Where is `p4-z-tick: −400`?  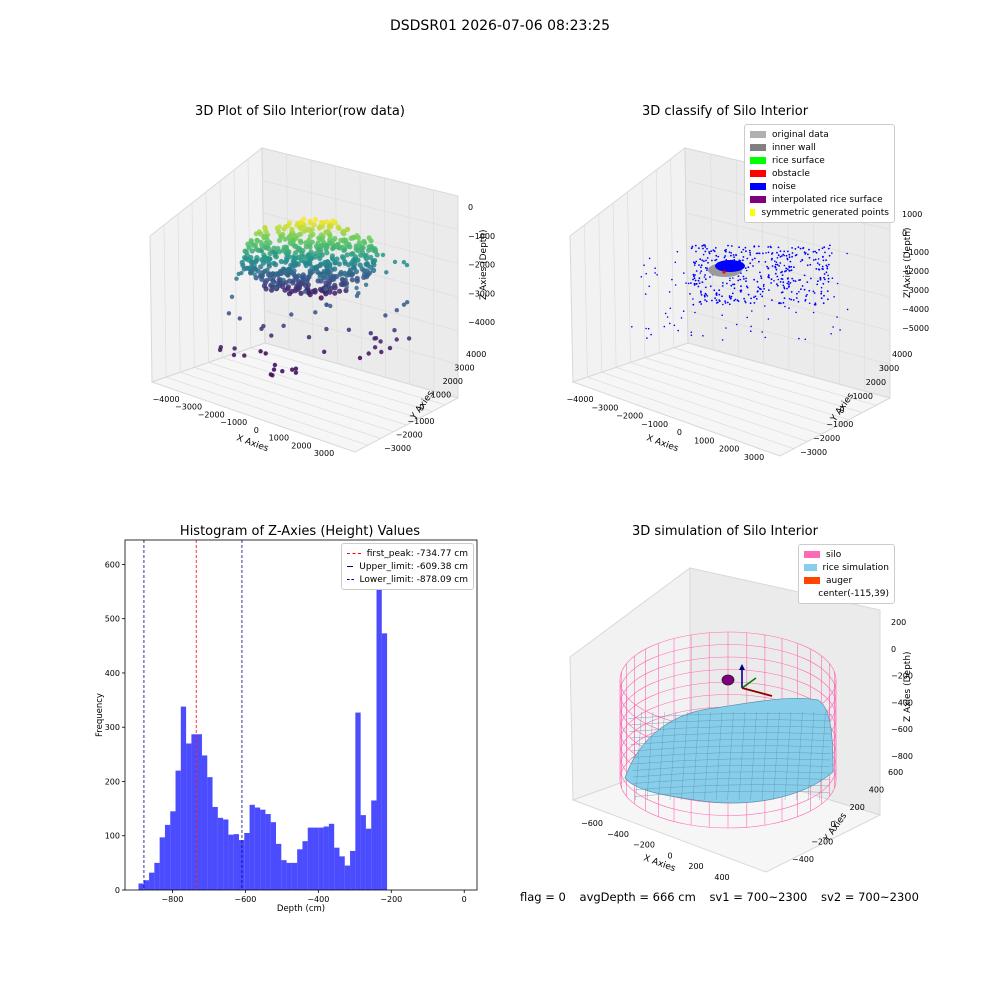
p4-z-tick: −400 is located at coordinates (902, 702).